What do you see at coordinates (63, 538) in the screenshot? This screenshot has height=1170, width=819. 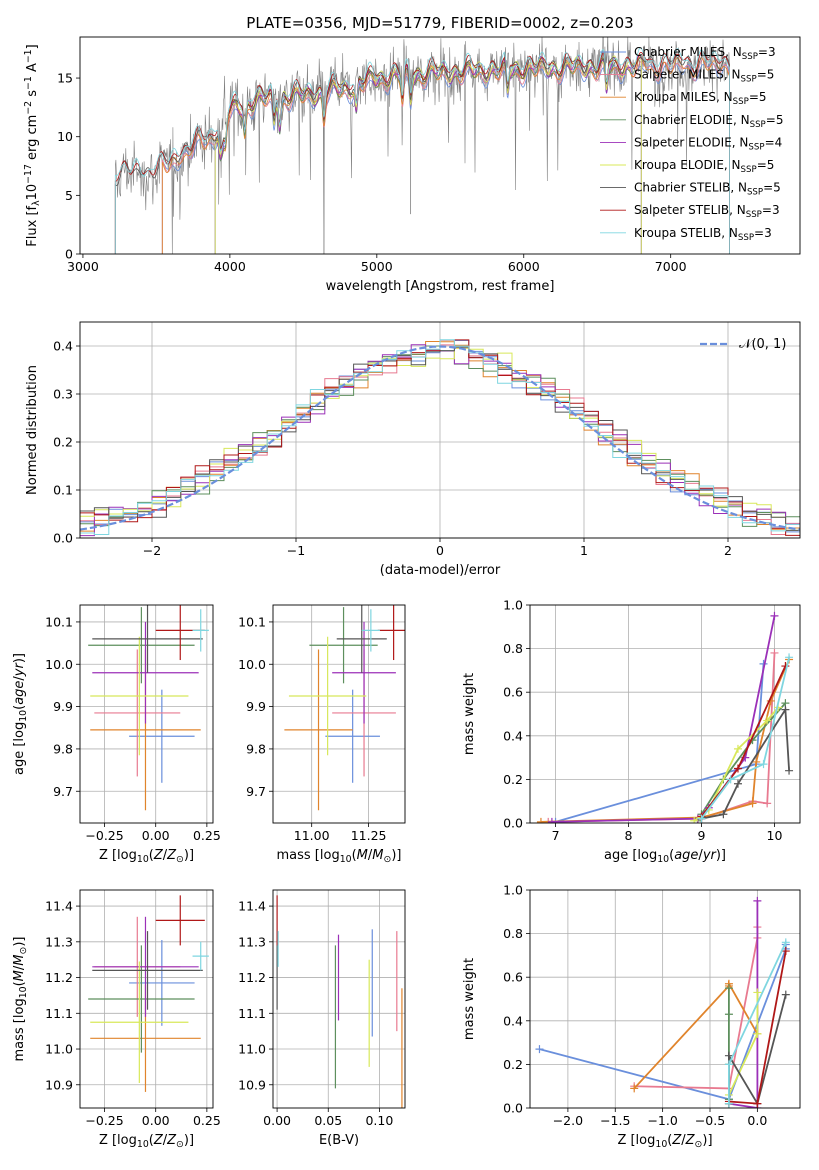 I see `y-tick-label: 0.0` at bounding box center [63, 538].